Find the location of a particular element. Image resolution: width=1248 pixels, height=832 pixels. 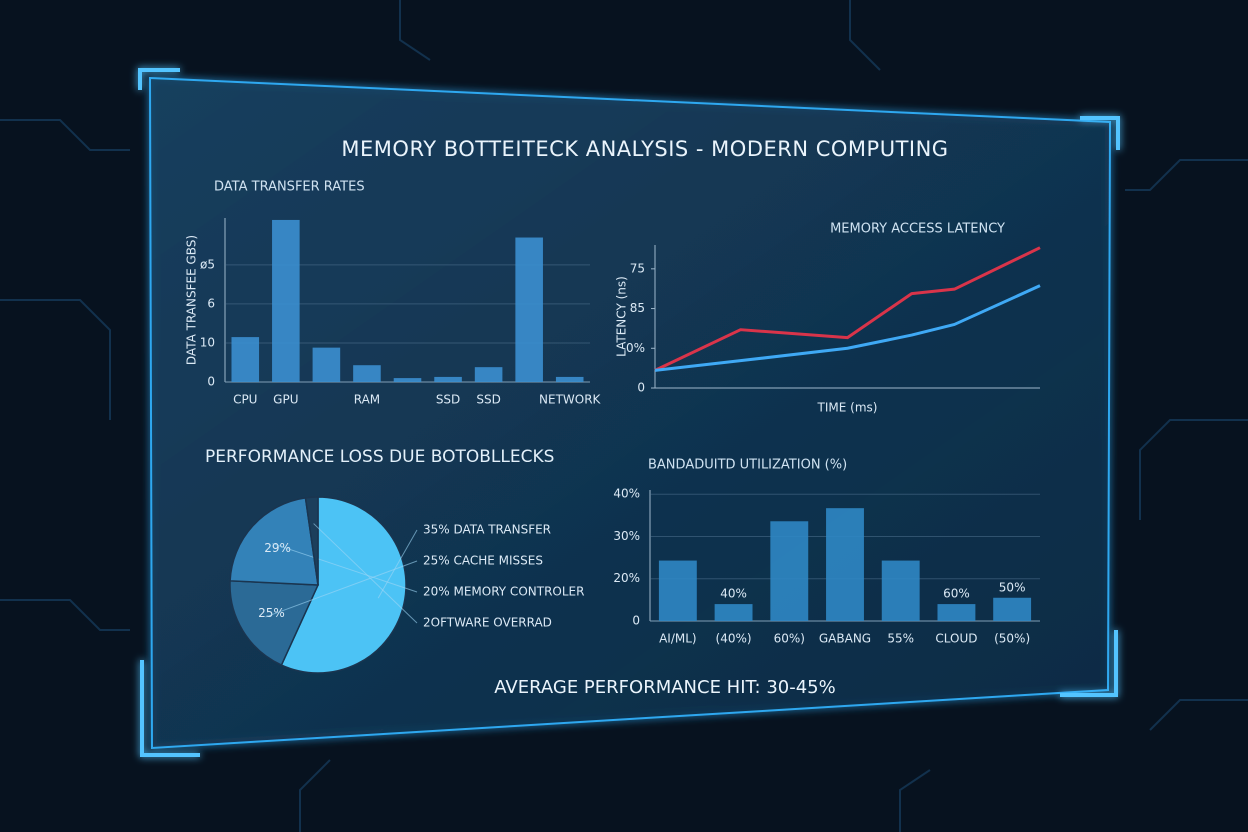

legend-label: 35% DATA TRANSFER is located at coordinates (487, 530).